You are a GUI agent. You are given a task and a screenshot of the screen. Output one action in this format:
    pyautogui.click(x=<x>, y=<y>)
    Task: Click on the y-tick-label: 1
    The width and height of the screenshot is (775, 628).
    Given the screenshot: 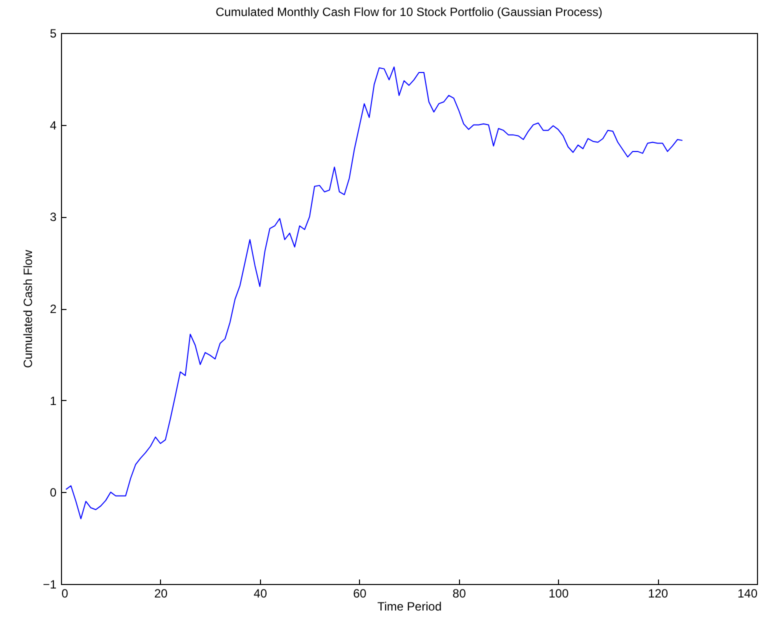 What is the action you would take?
    pyautogui.click(x=53, y=401)
    